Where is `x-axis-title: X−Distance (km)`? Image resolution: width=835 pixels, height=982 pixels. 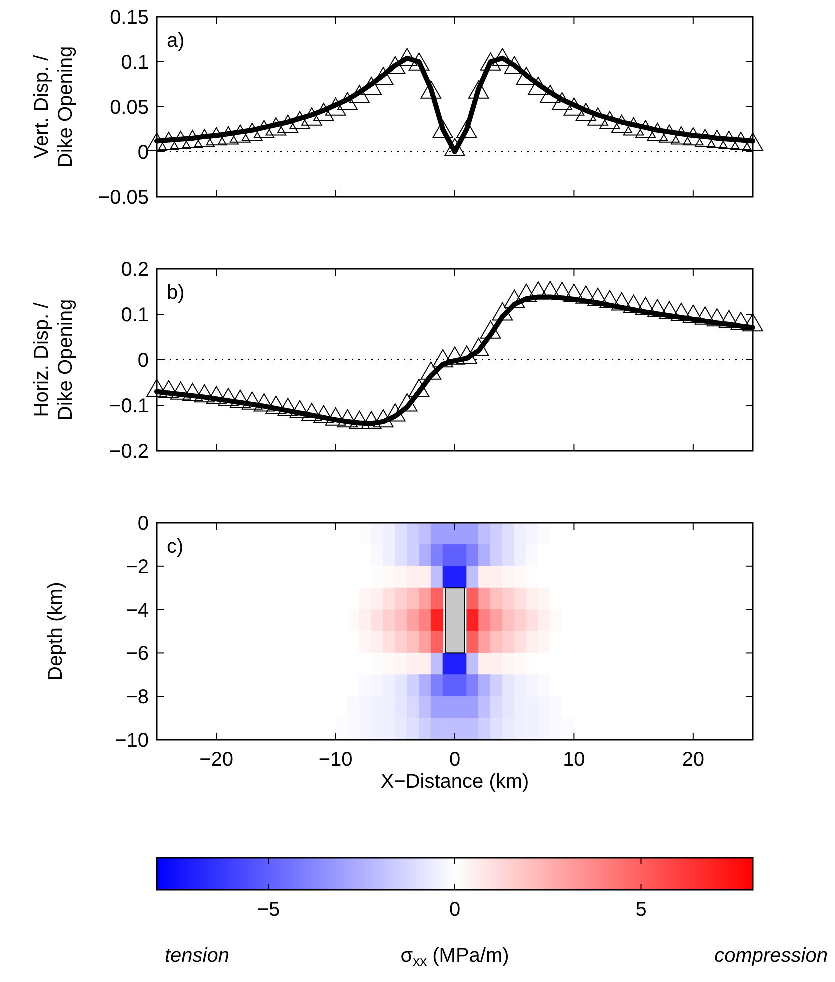 x-axis-title: X−Distance (km) is located at coordinates (455, 782).